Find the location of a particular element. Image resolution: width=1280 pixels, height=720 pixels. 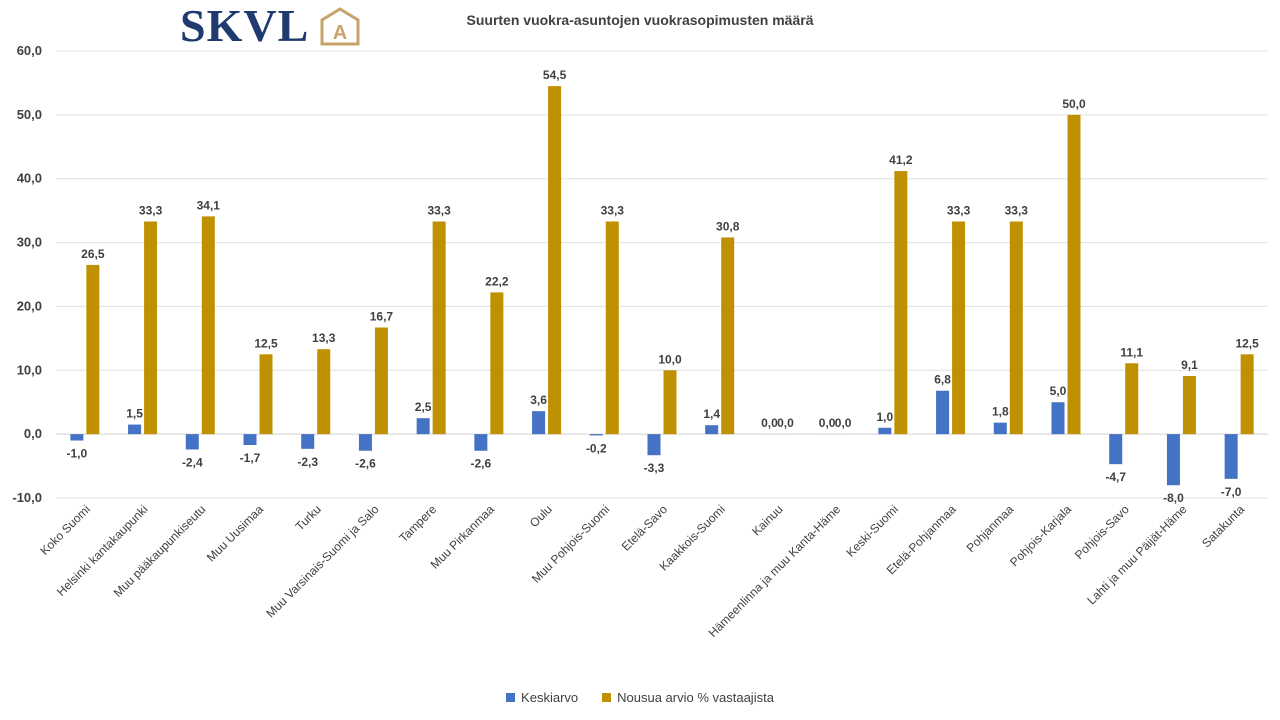

y-tick-label: 50,0 is located at coordinates (29, 114).